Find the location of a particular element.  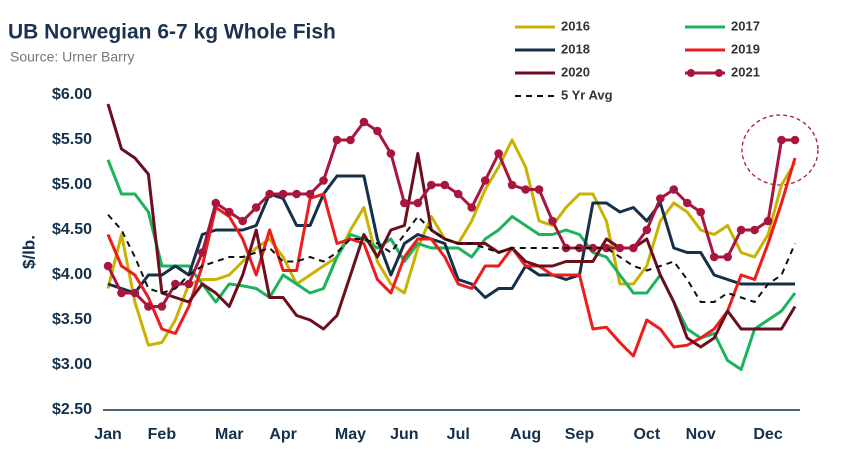

x-tick-label: Mar is located at coordinates (229, 434).